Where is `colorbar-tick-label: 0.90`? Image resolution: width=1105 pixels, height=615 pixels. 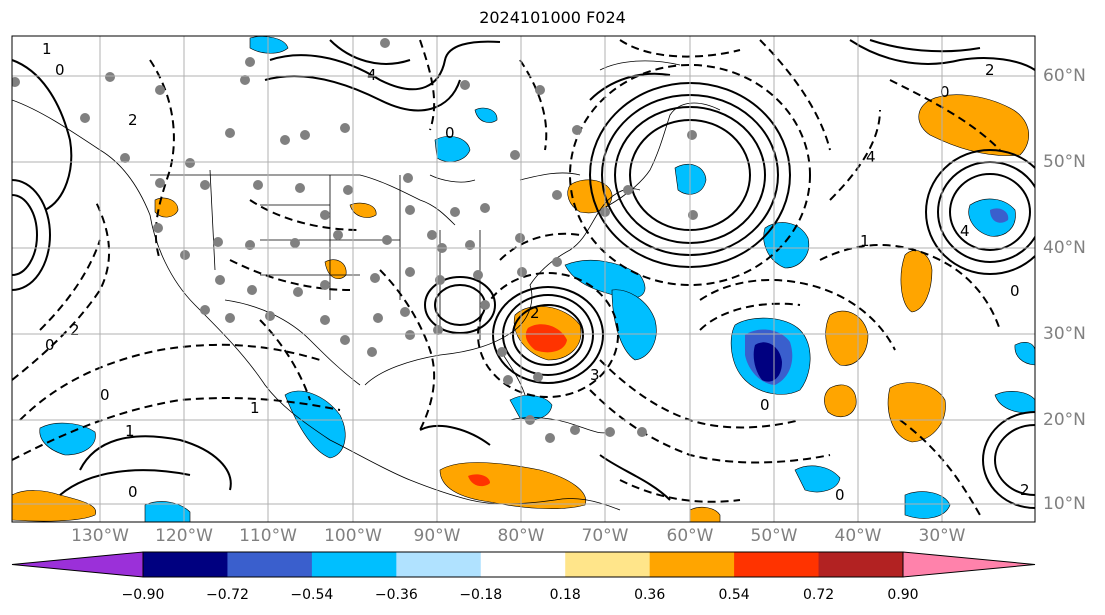
colorbar-tick-label: 0.90 is located at coordinates (903, 595).